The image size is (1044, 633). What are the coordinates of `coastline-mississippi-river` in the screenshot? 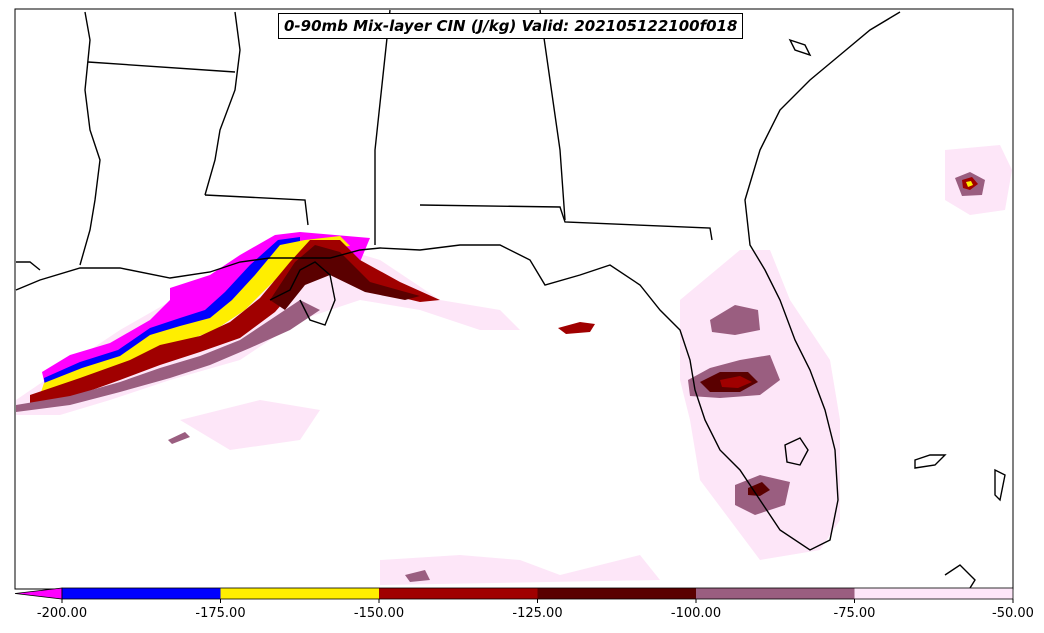 It's located at (222, 103).